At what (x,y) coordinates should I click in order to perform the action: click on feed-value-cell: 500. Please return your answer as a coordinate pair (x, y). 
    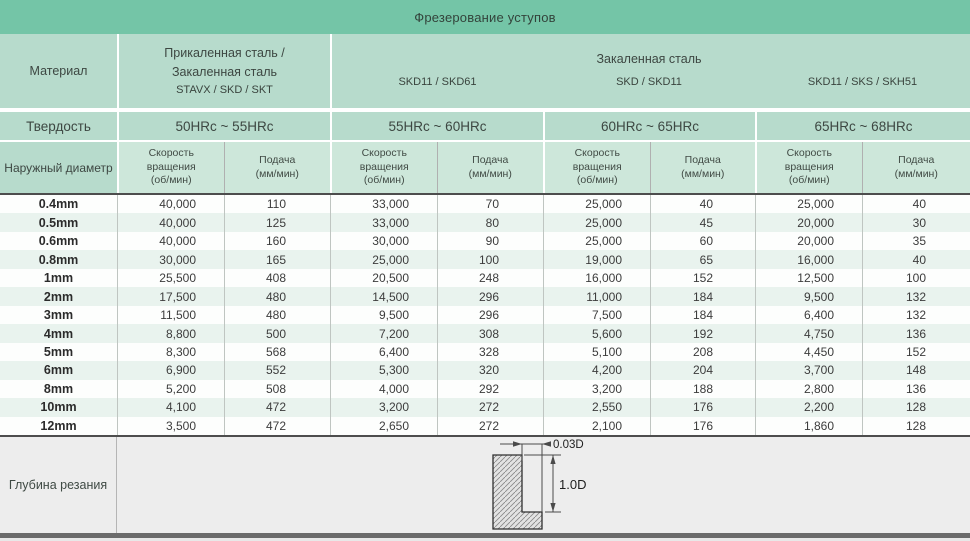
    Looking at the image, I should click on (277, 333).